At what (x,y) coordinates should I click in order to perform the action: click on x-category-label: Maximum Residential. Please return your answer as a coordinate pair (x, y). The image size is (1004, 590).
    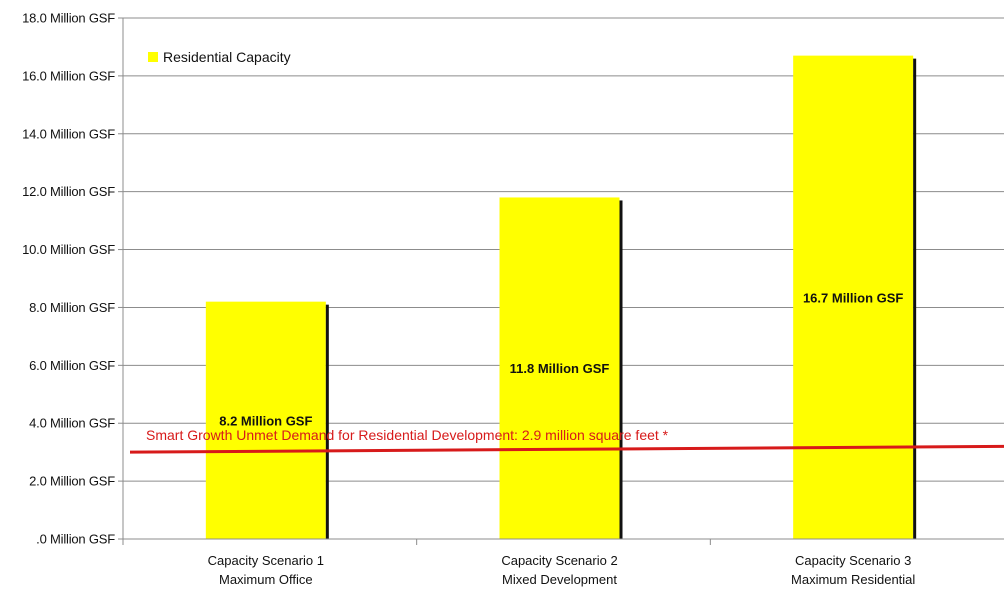
    Looking at the image, I should click on (853, 579).